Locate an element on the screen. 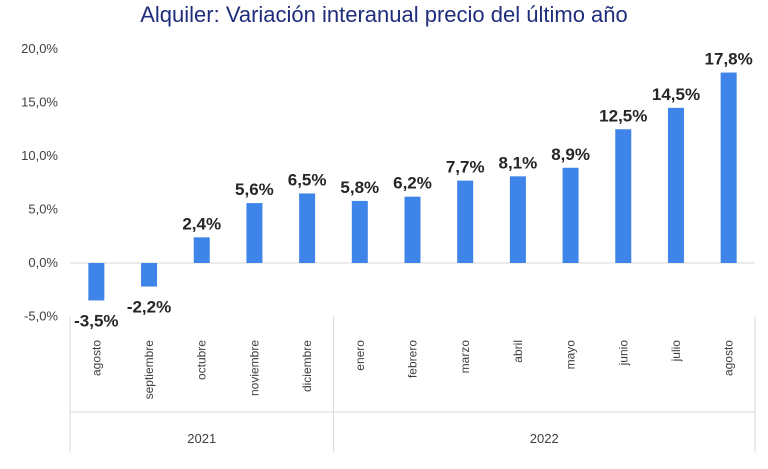  data-label: 5,8% is located at coordinates (359, 187).